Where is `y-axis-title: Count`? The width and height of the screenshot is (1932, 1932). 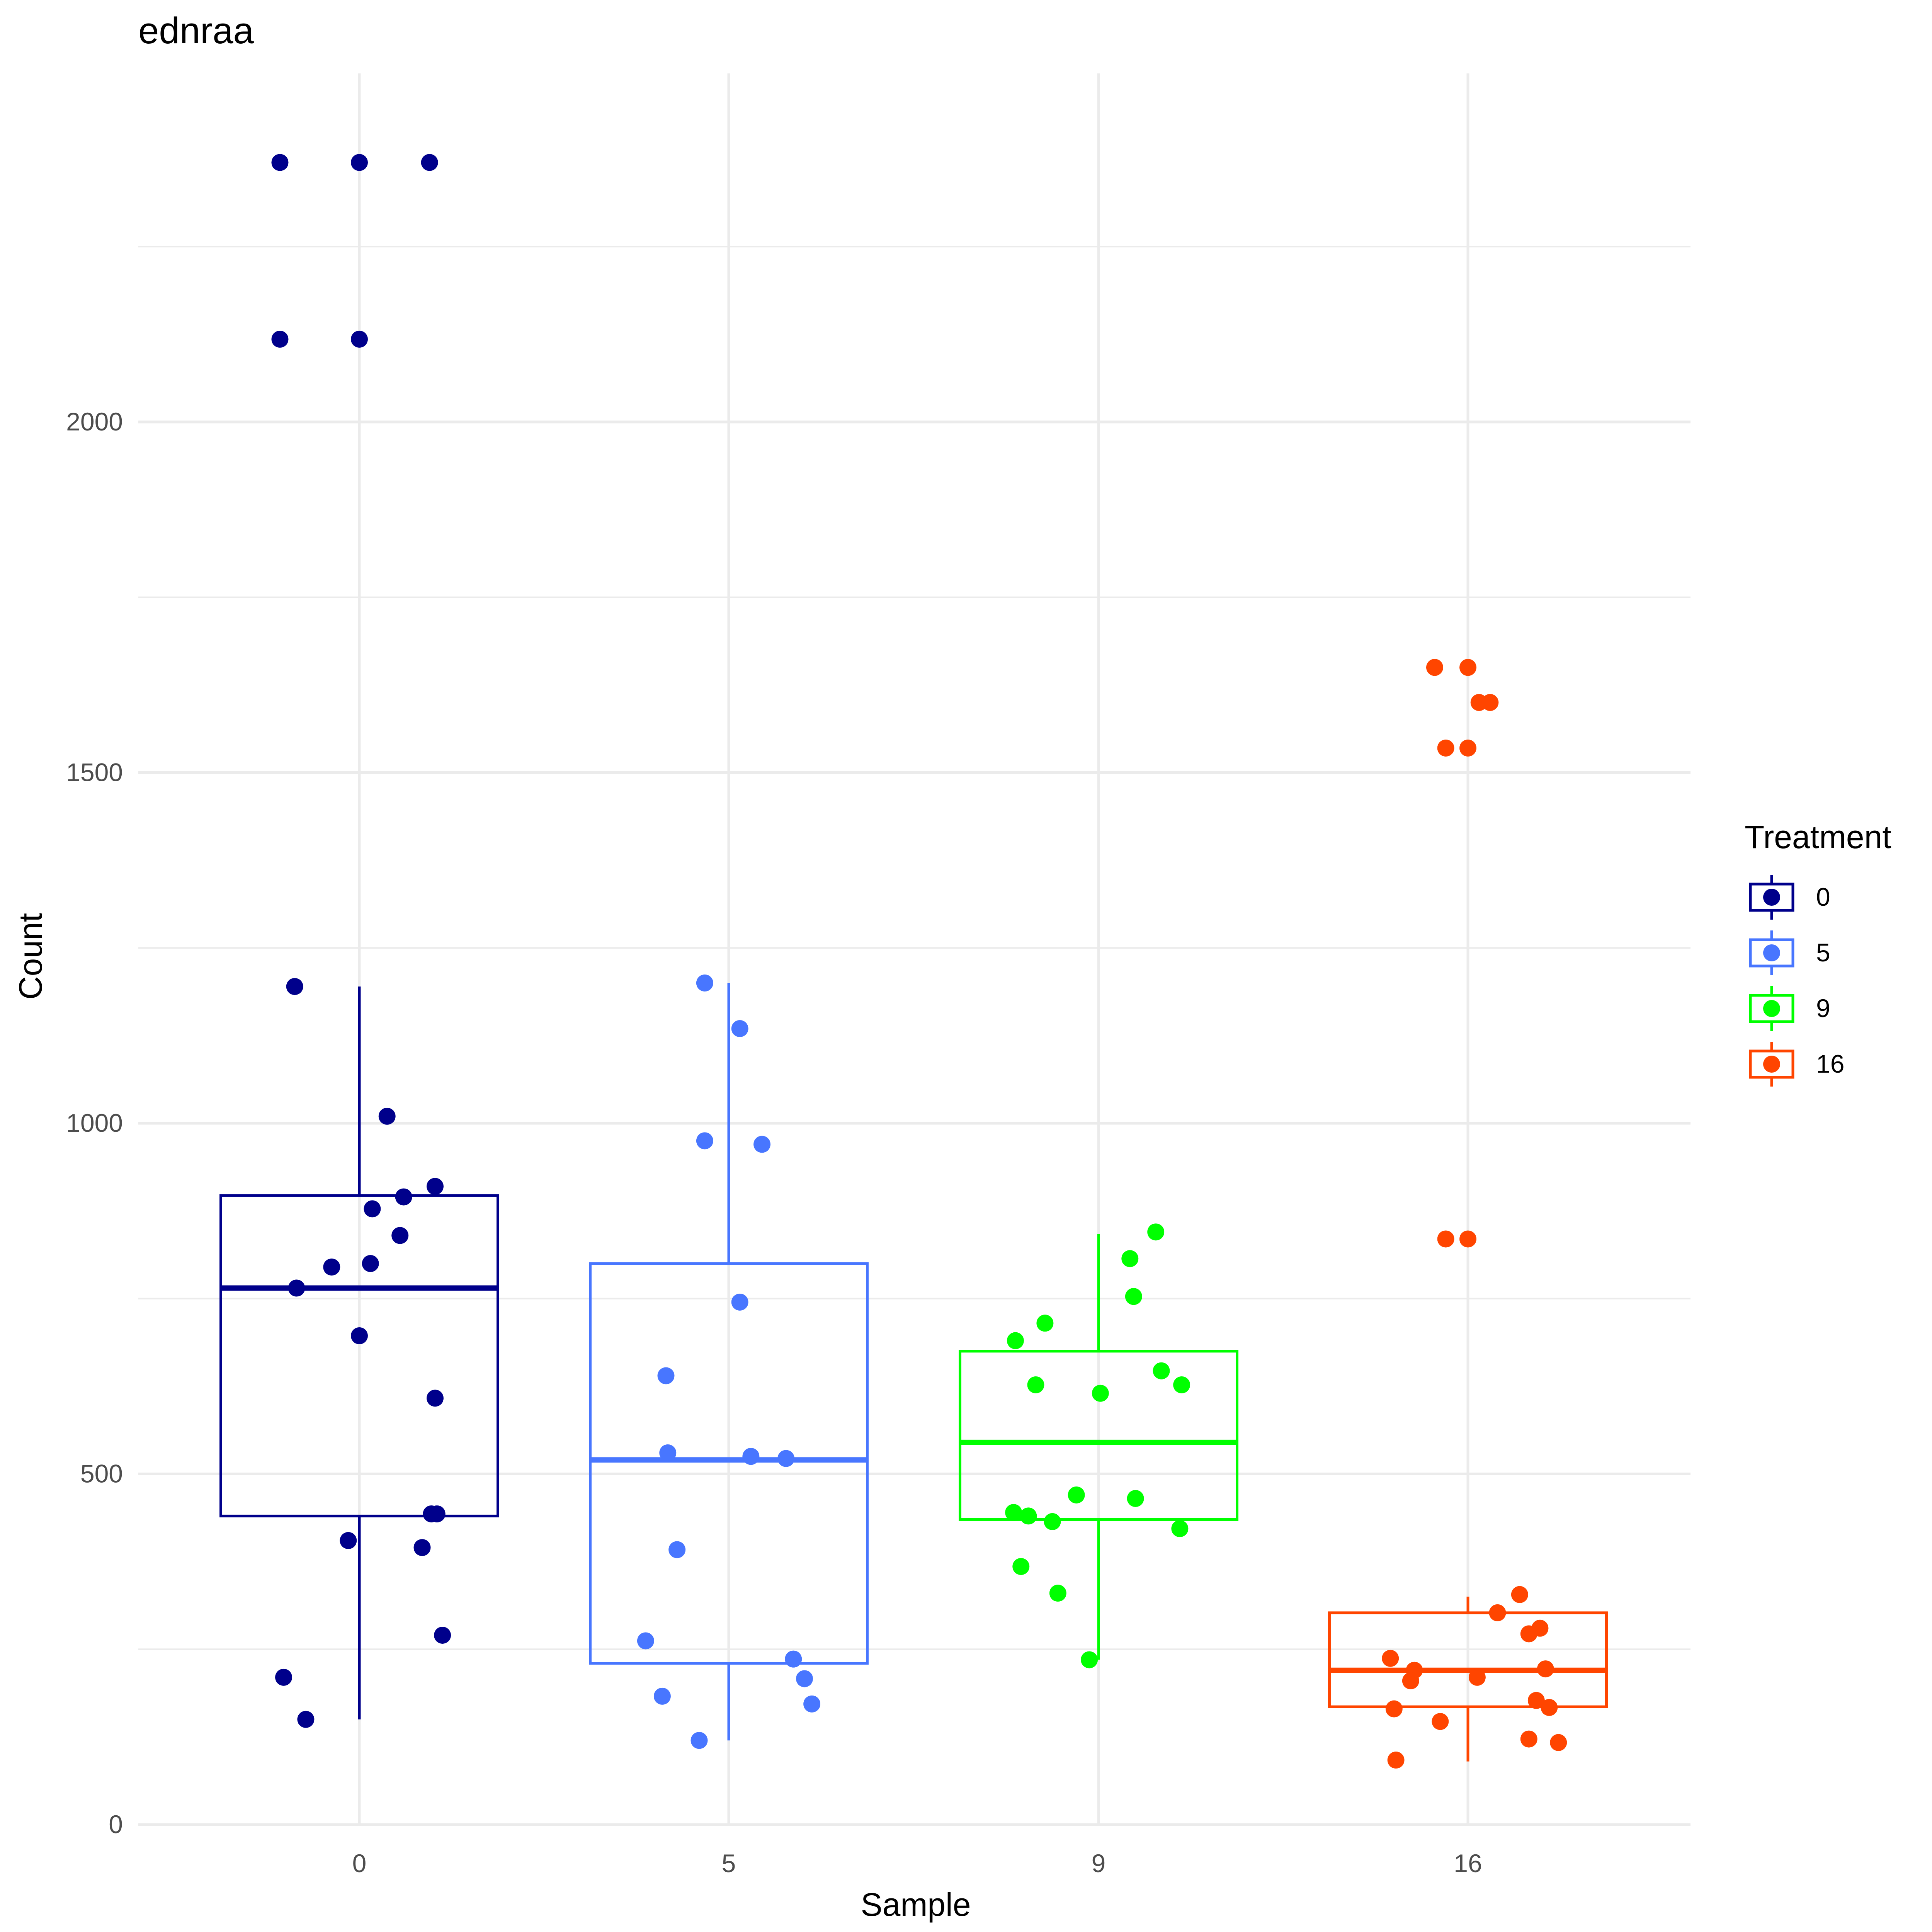 y-axis-title: Count is located at coordinates (31, 956).